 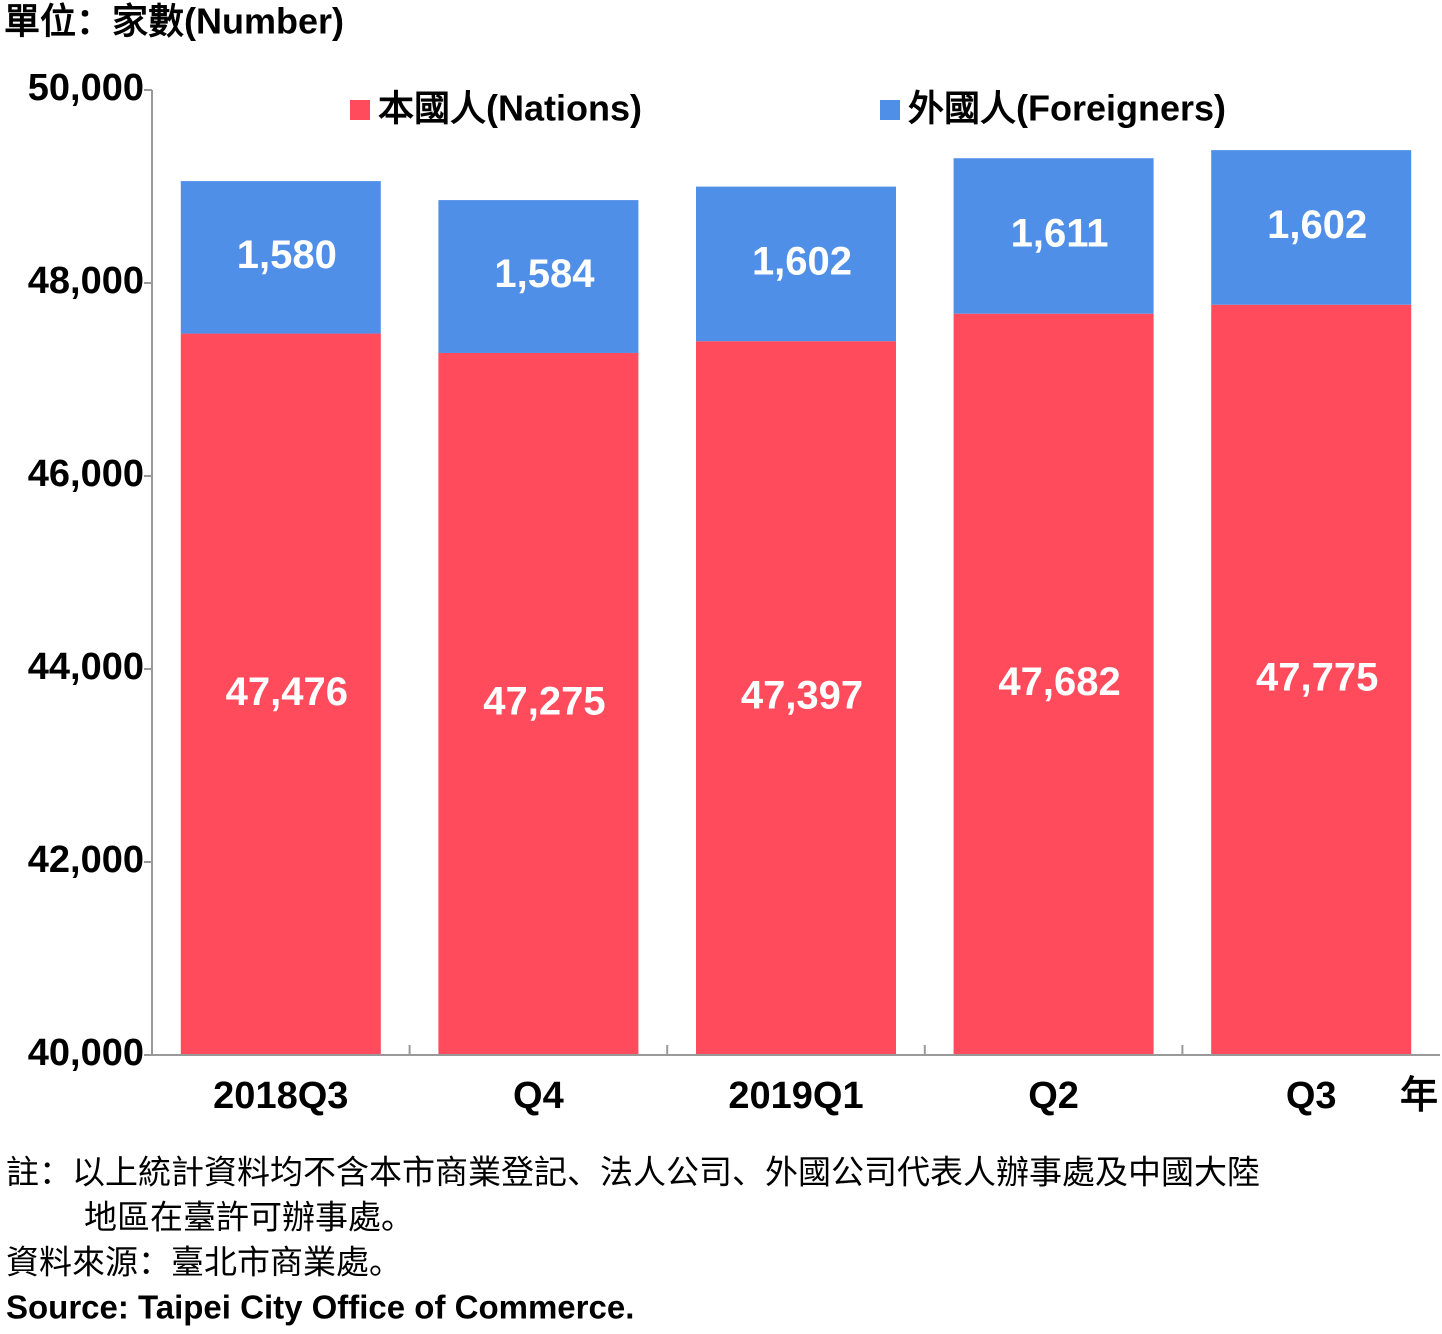 What do you see at coordinates (174, 21) in the screenshot?
I see `unit-label: 單位：家數(Number)` at bounding box center [174, 21].